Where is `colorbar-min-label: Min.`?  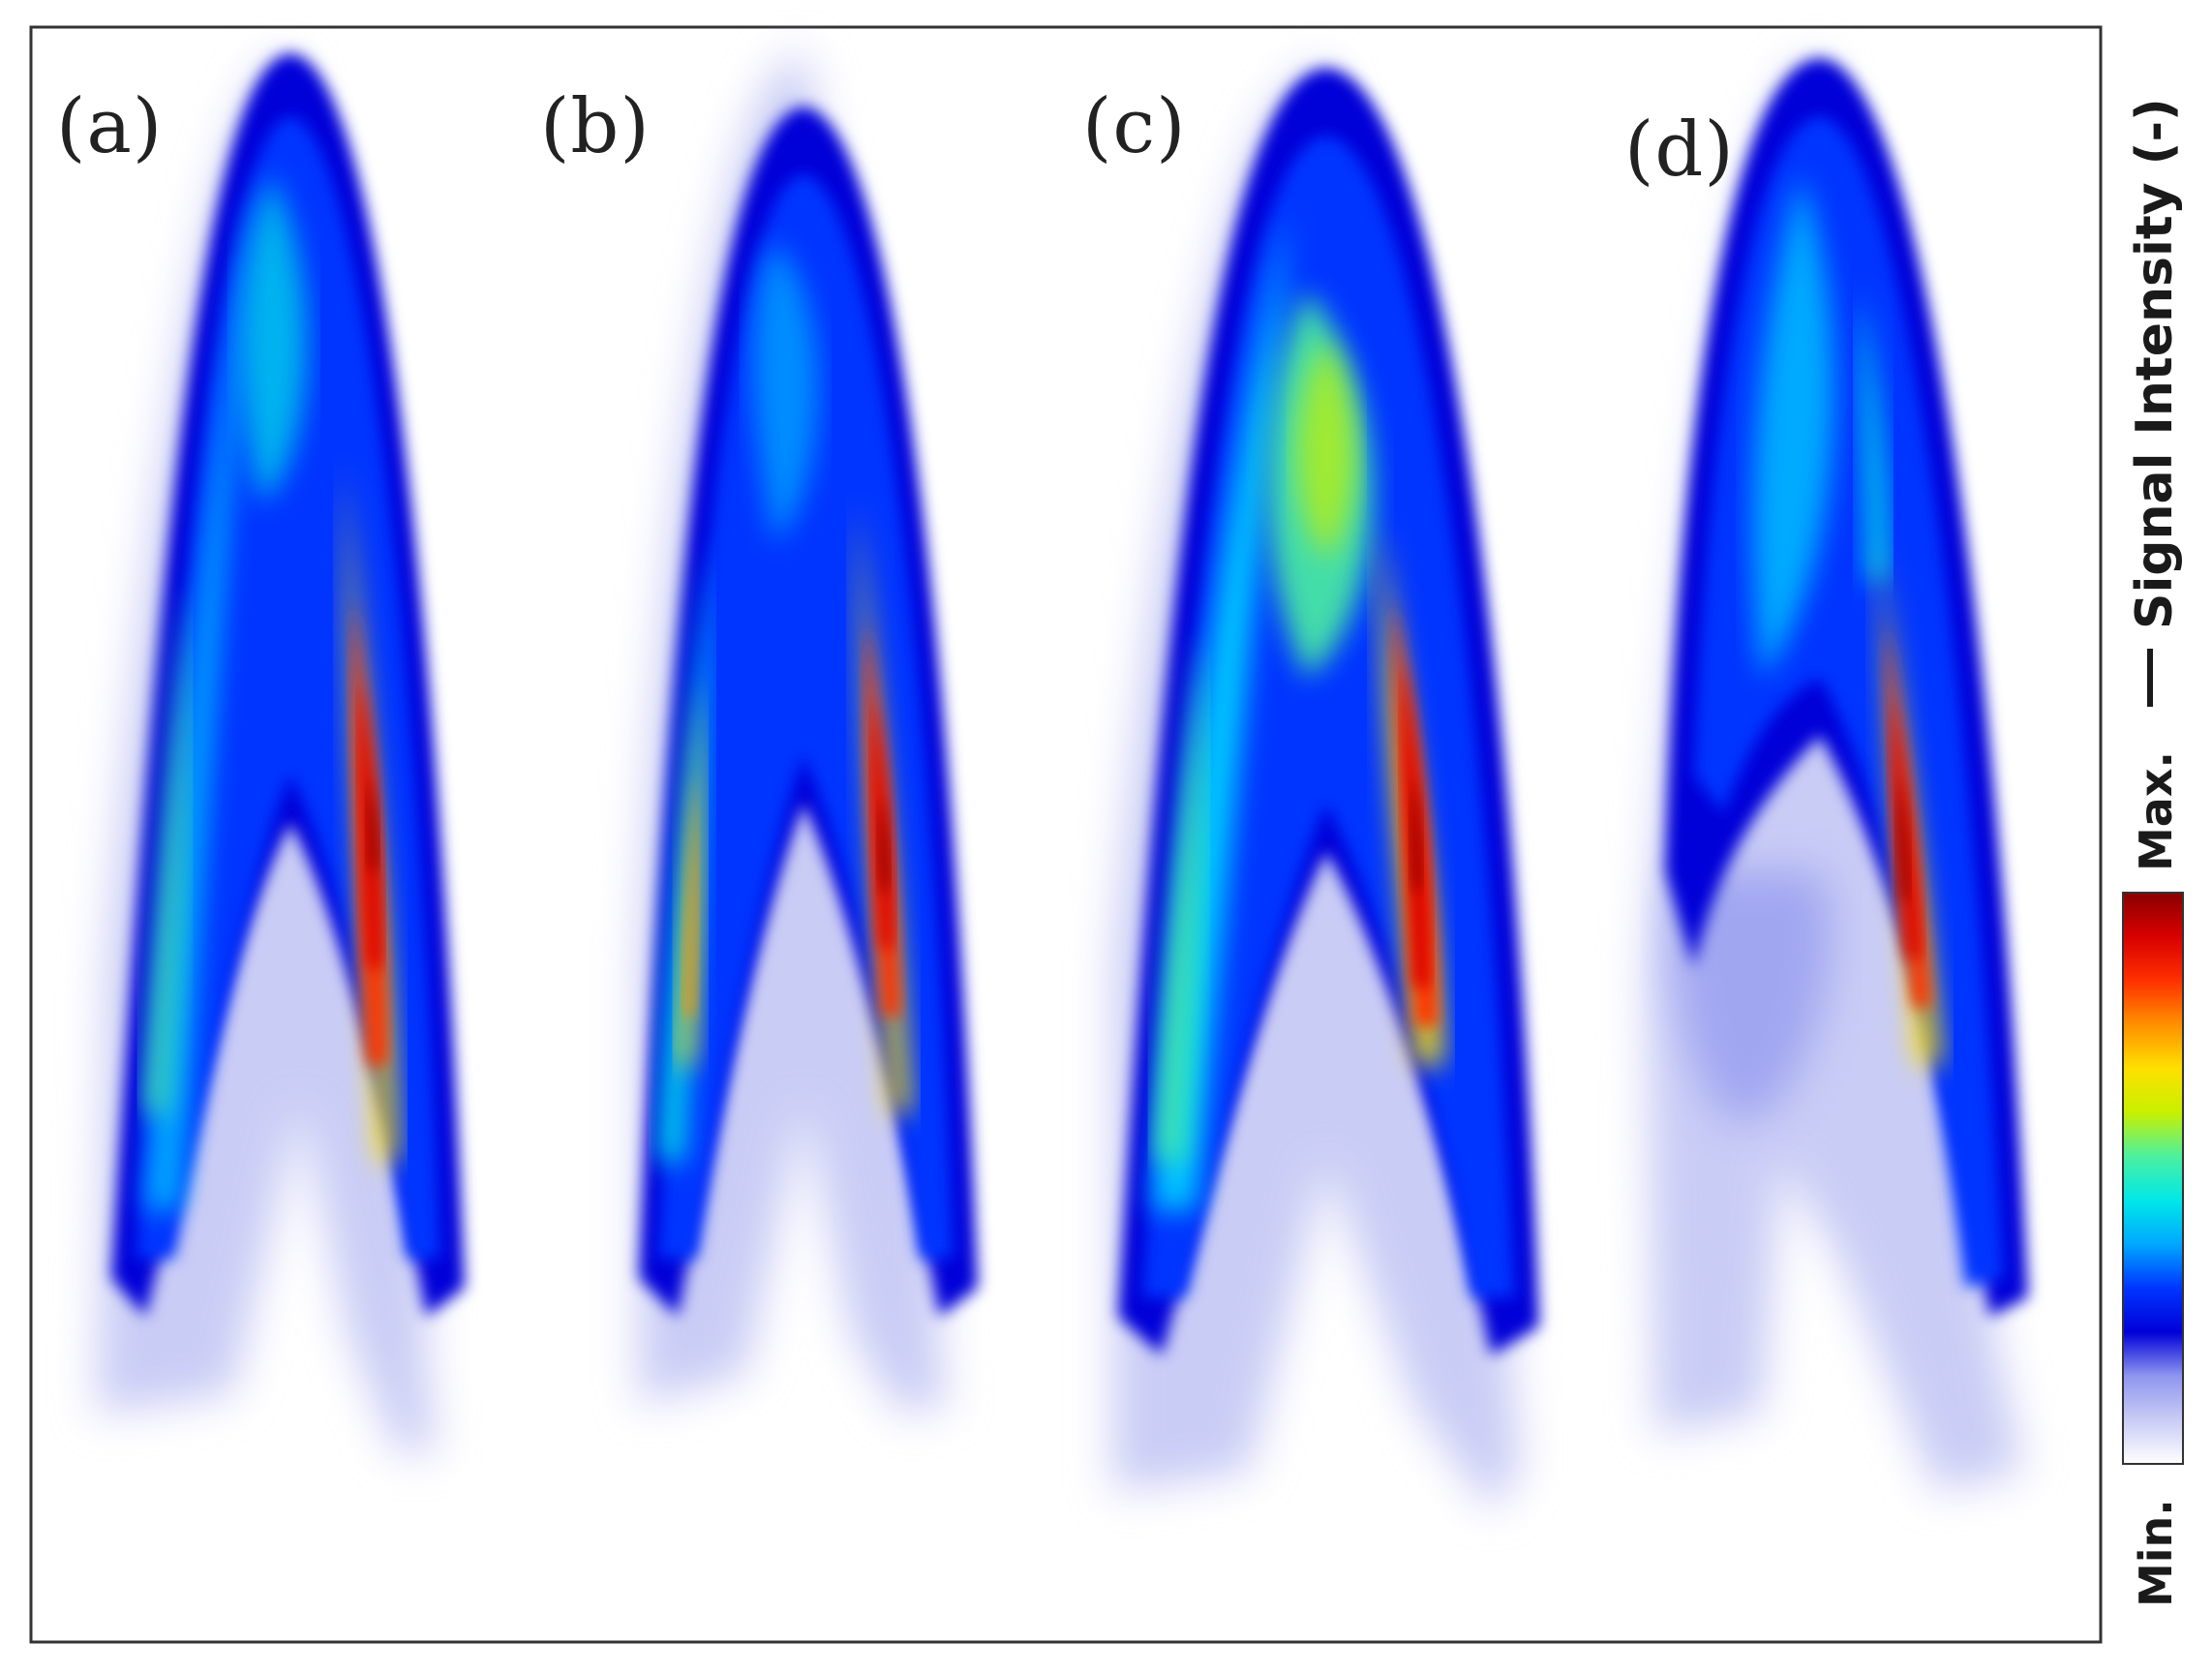 colorbar-min-label: Min. is located at coordinates (2156, 1553).